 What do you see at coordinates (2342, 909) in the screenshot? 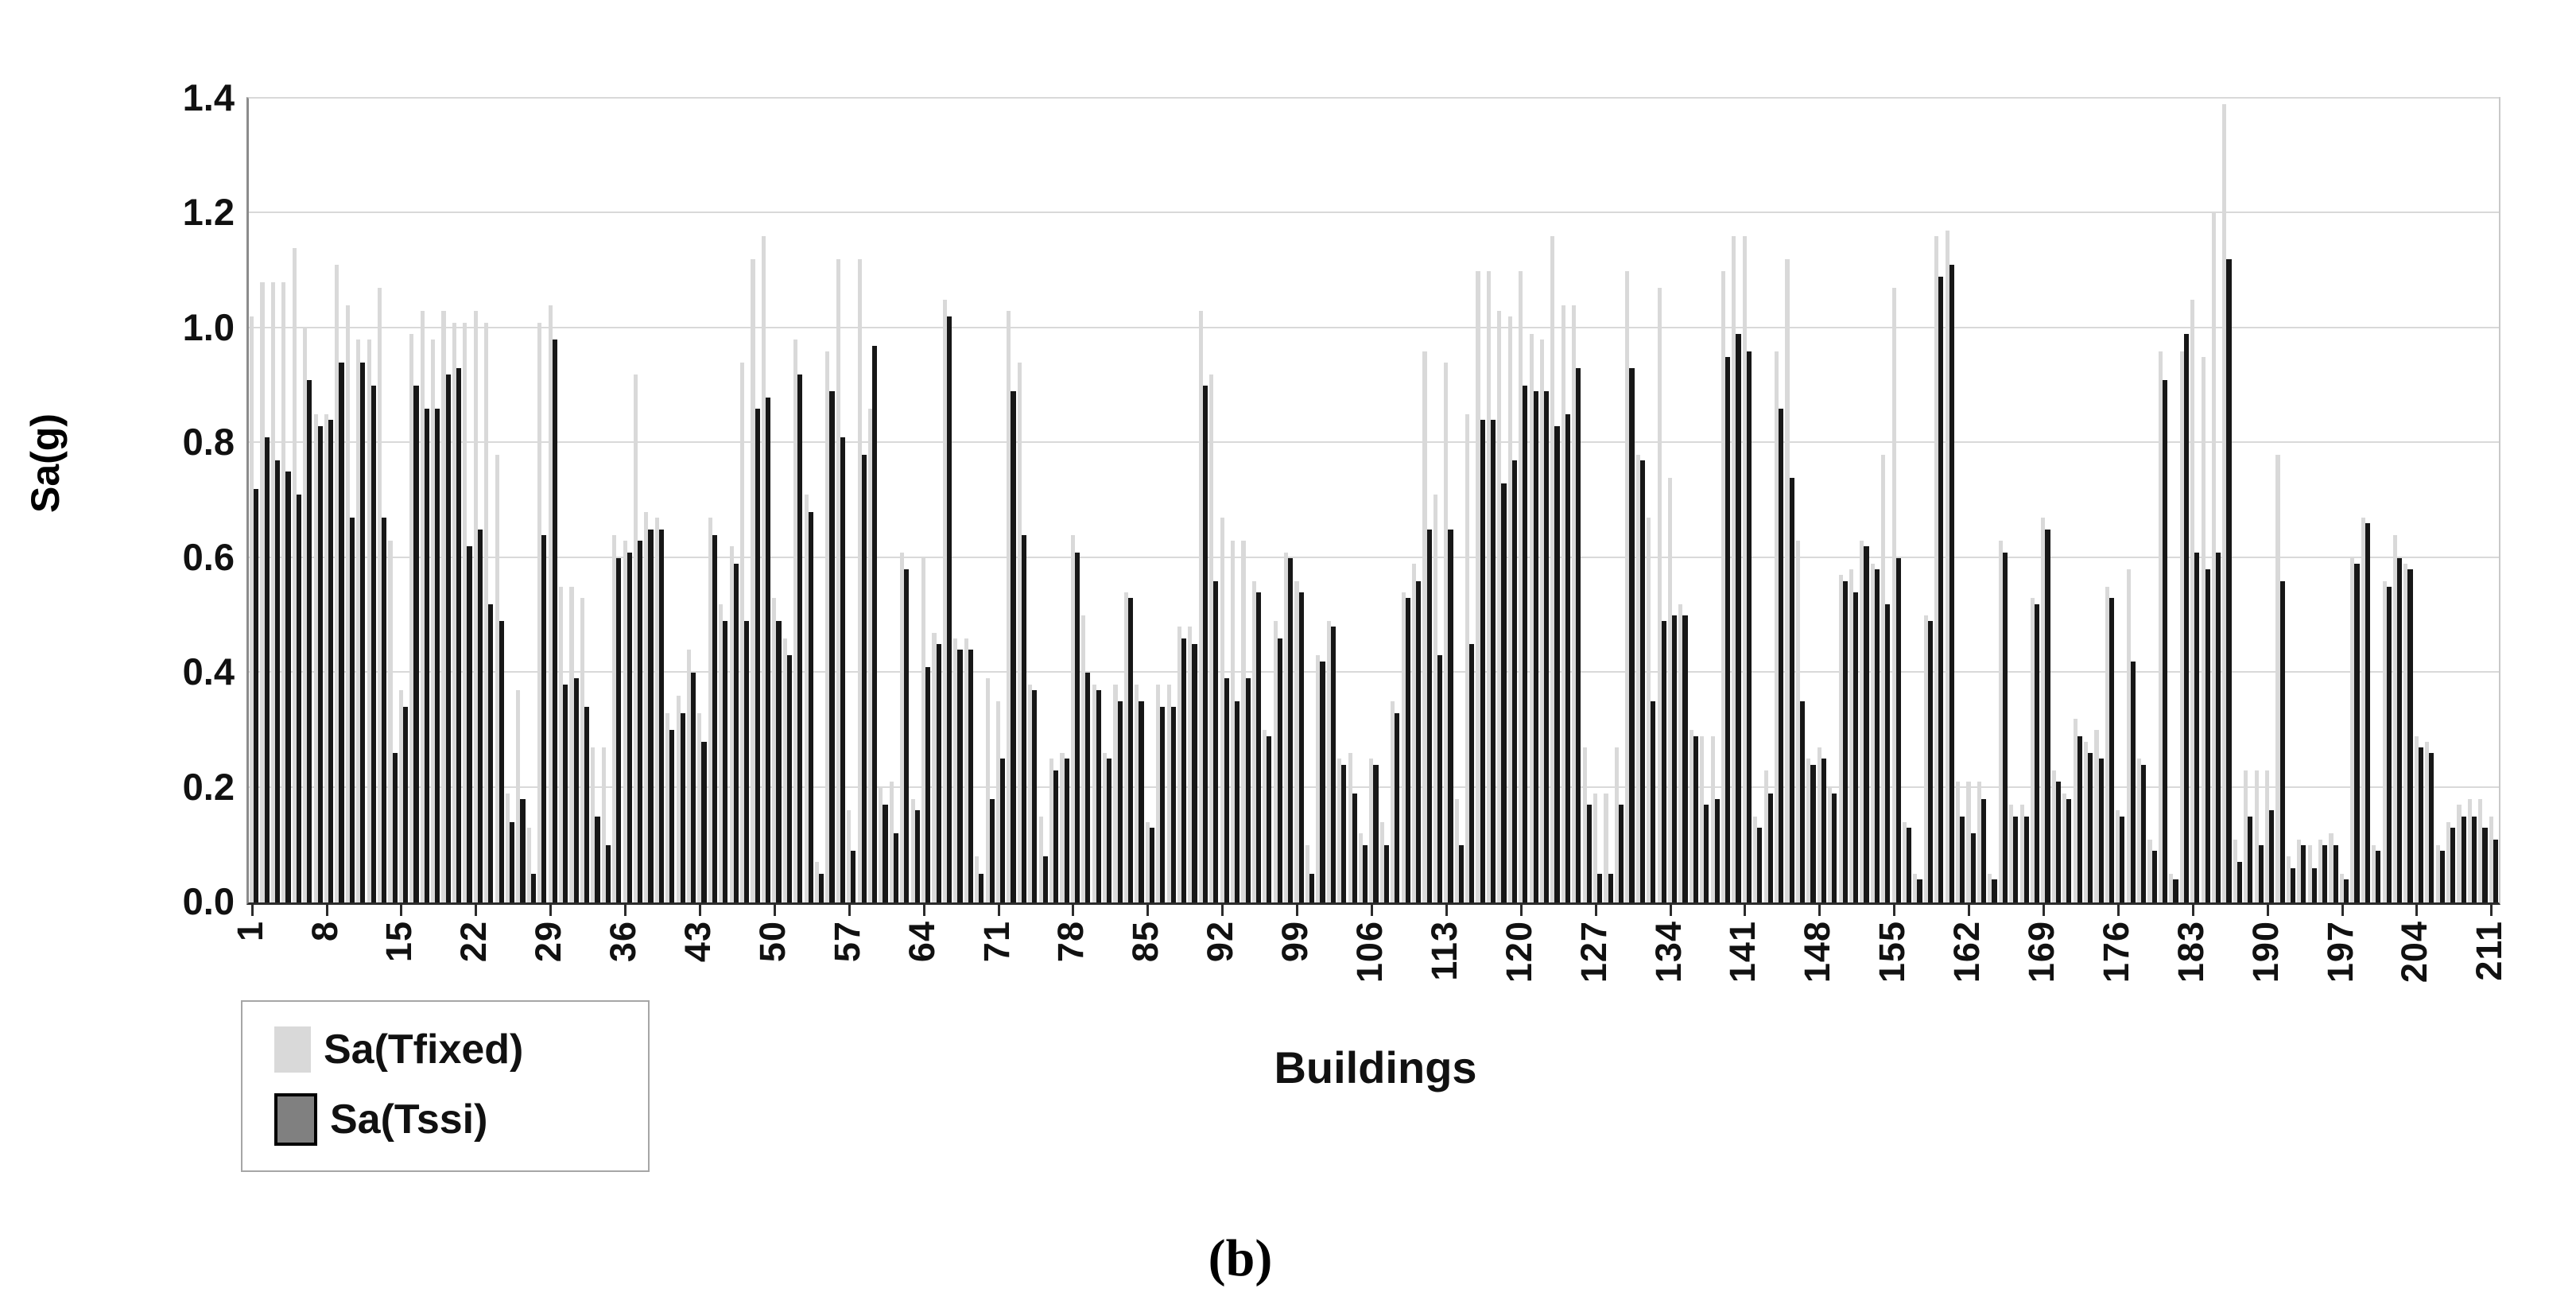
I see `x-tick-mark` at bounding box center [2342, 909].